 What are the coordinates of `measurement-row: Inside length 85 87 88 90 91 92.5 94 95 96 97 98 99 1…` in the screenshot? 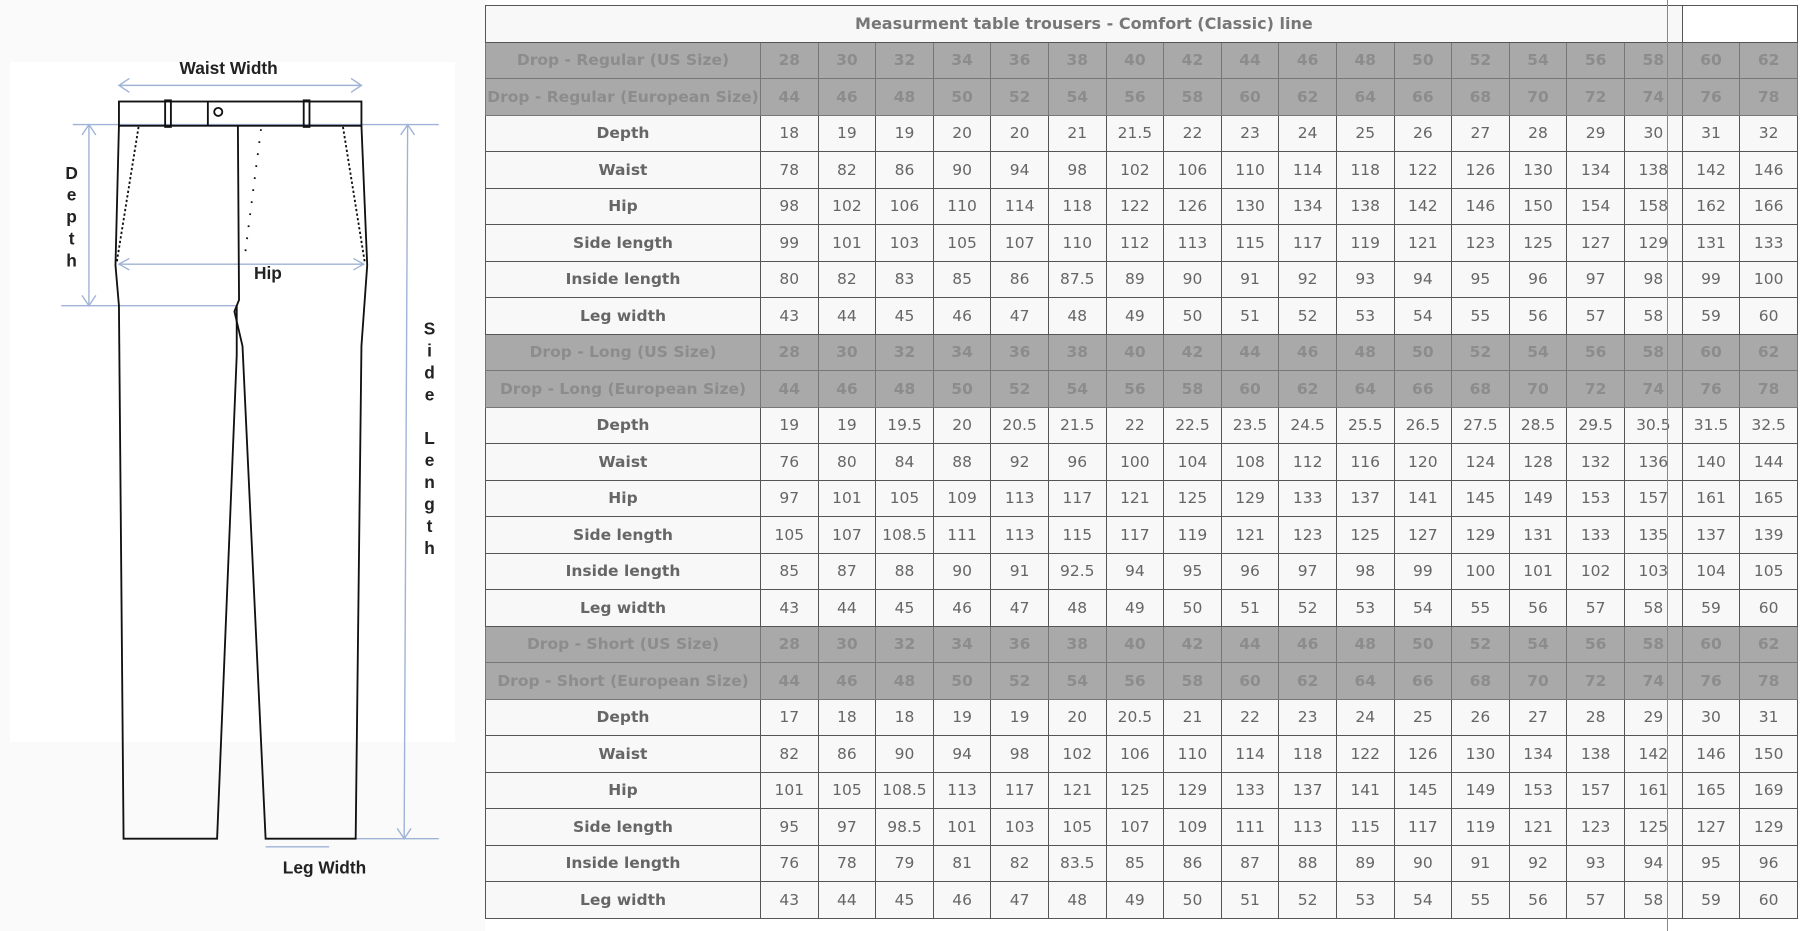 It's located at (1141, 571).